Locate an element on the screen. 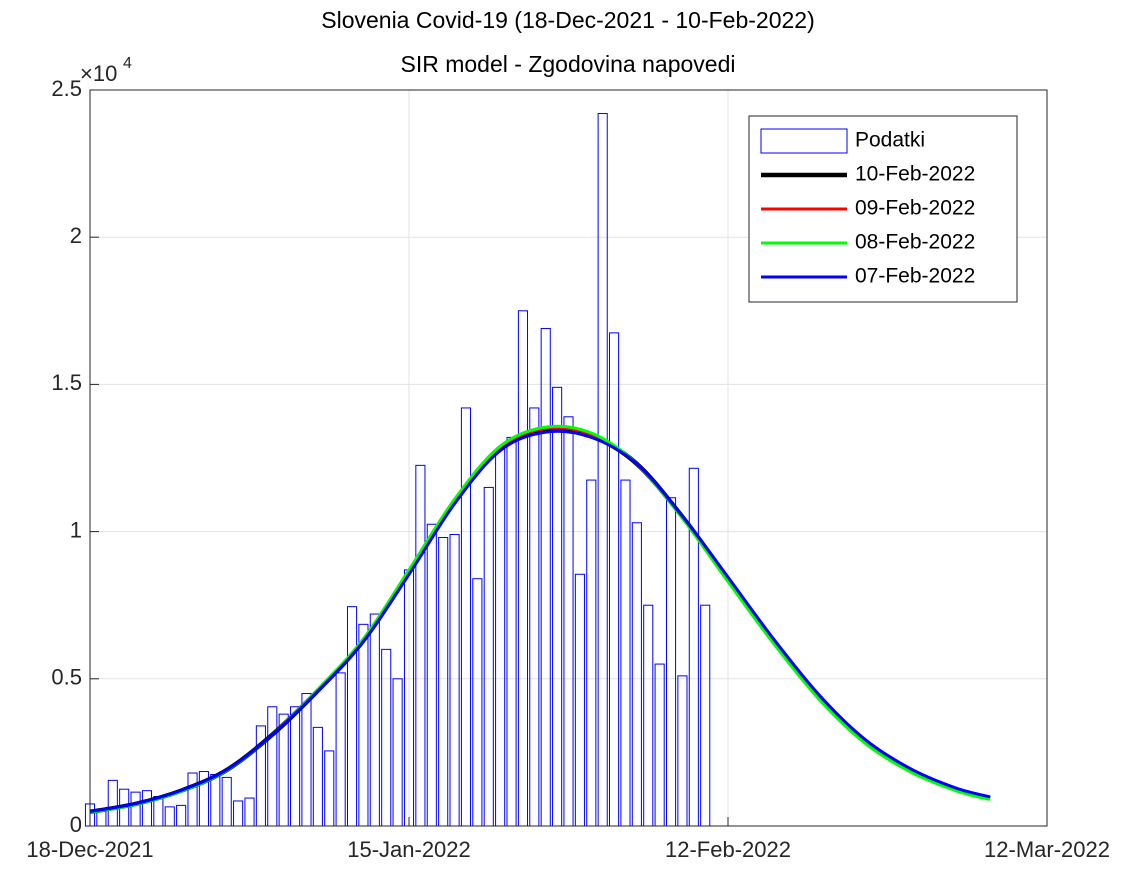 The height and width of the screenshot is (880, 1141). y-multiplier: ×10 is located at coordinates (98, 73).